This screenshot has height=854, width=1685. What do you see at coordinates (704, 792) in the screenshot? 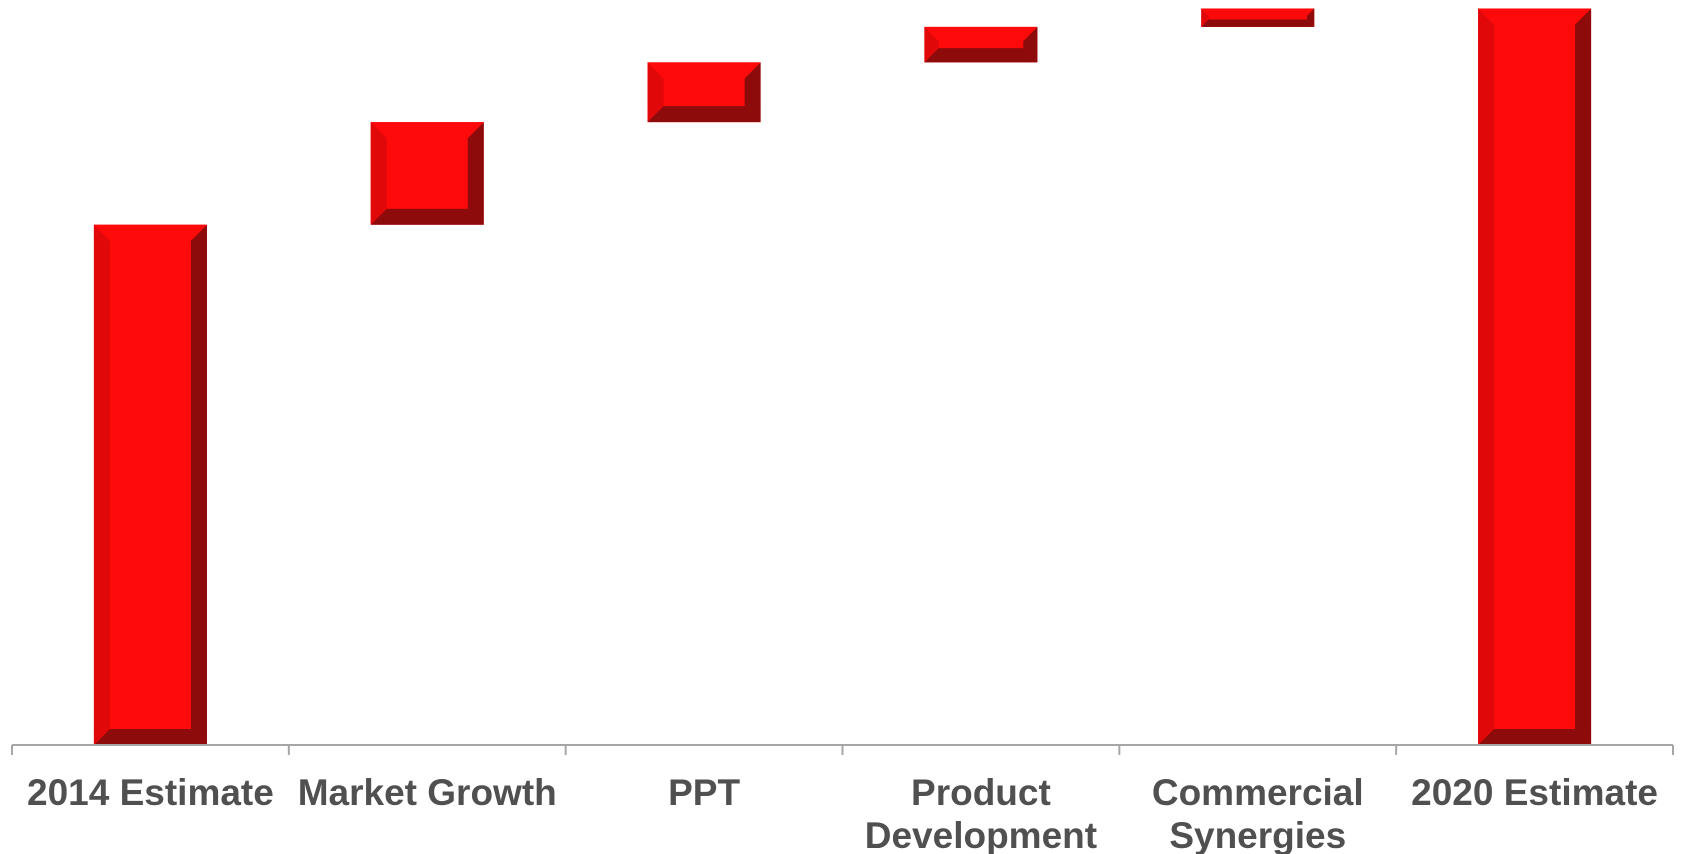
I see `x-tick-label: PPT` at bounding box center [704, 792].